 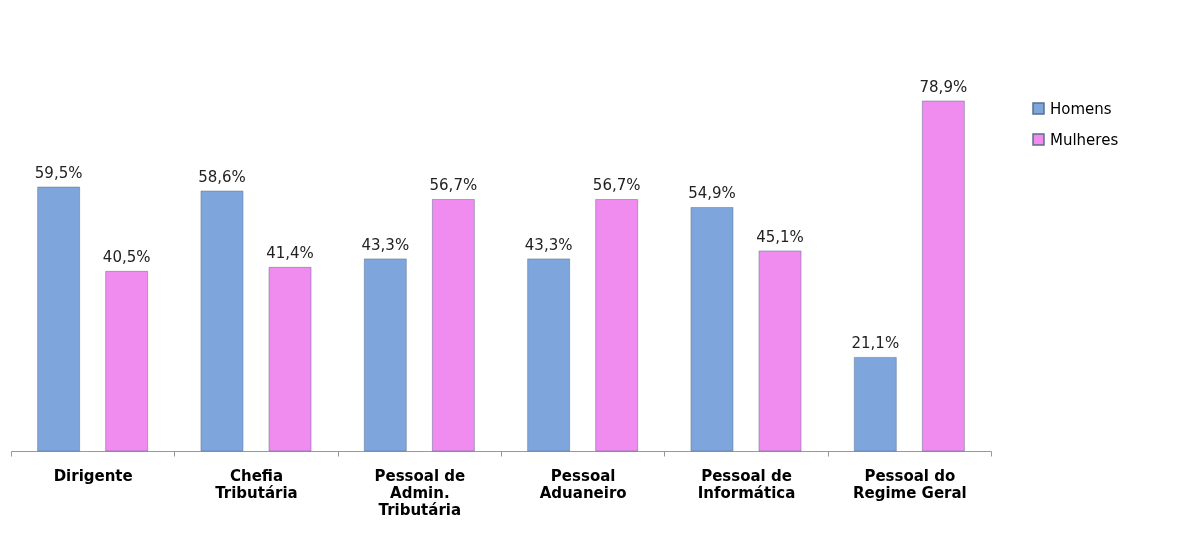 What do you see at coordinates (93, 475) in the screenshot?
I see `x-tick-label: Dirigente` at bounding box center [93, 475].